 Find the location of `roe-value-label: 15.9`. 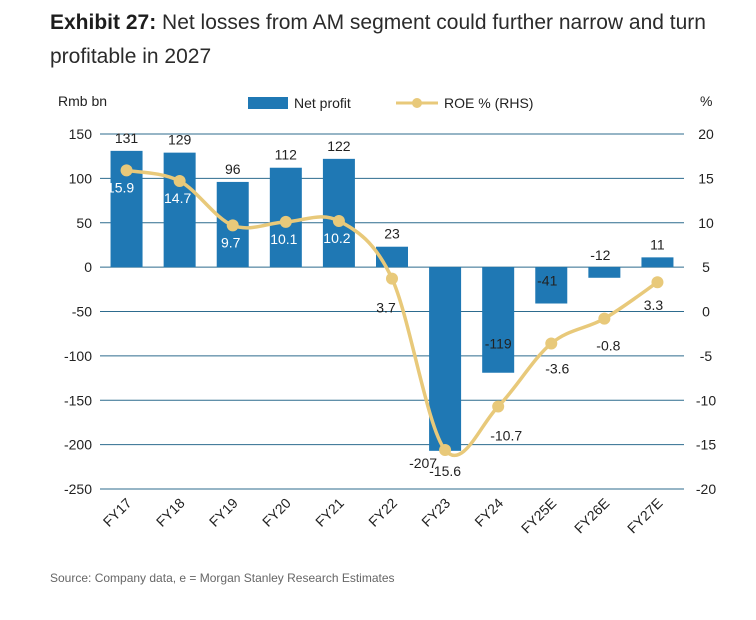

roe-value-label: 15.9 is located at coordinates (120, 187).